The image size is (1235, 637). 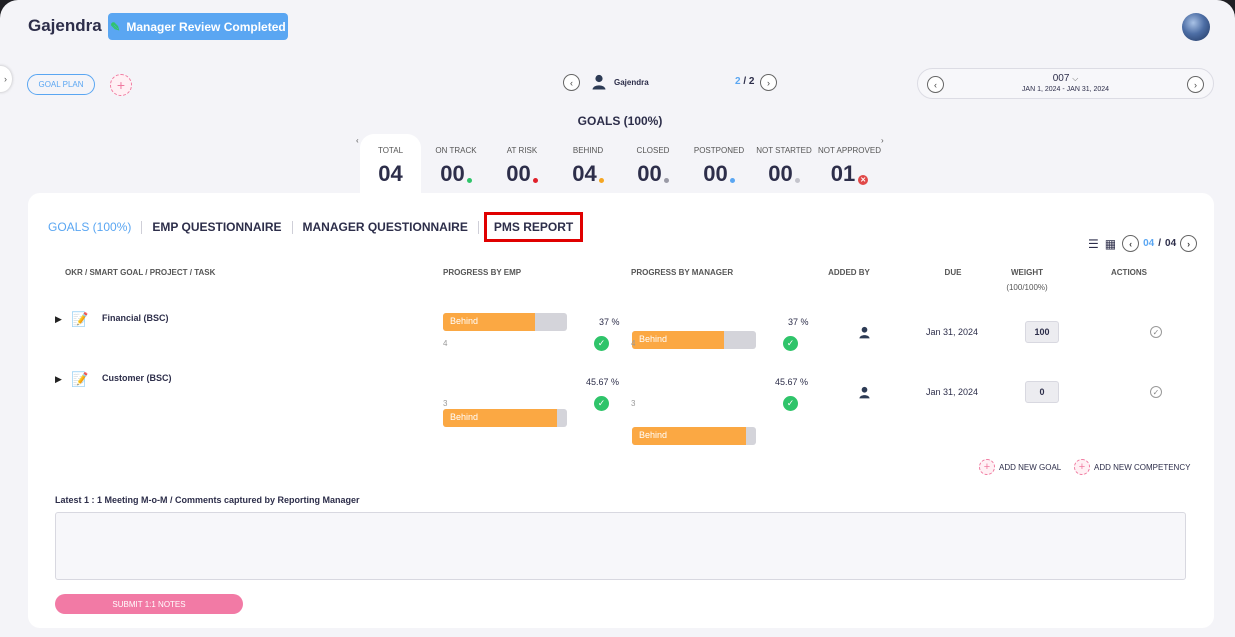 I want to click on stat-label: NOT STARTED, so click(x=784, y=150).